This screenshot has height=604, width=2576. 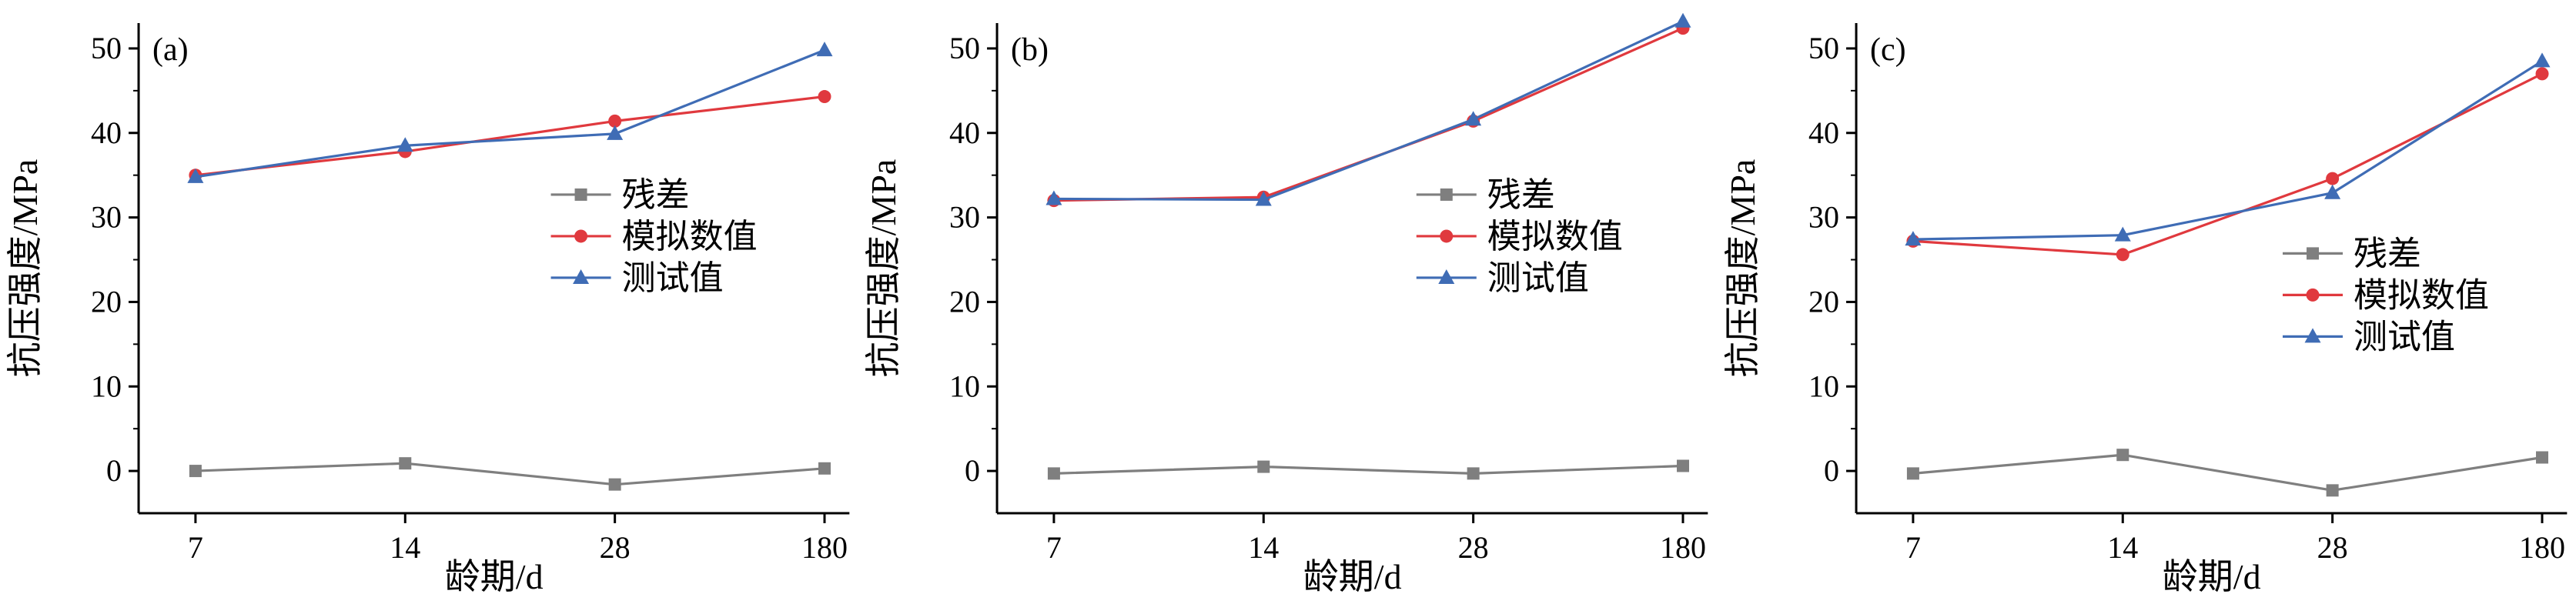 I want to click on panel-label: (c), so click(x=1888, y=50).